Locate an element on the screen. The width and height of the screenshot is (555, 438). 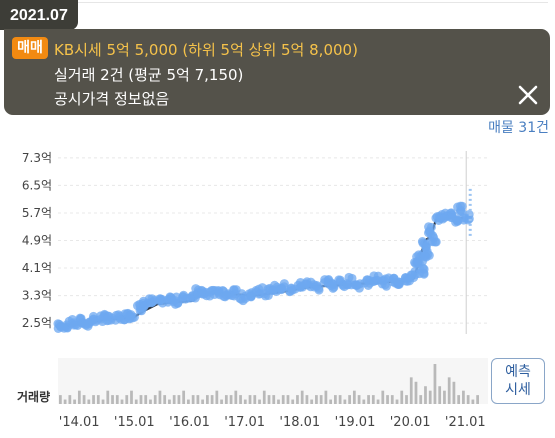
y-axis-labels: 7.3억 6.5억 5.7억 4.9억 4.1억 3.3억 2.5억 is located at coordinates (37, 240).